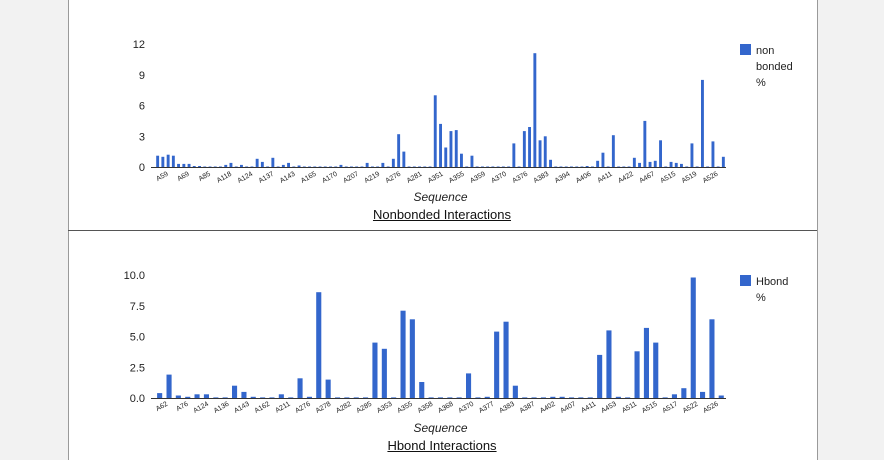 This screenshot has width=884, height=460. Describe the element at coordinates (142, 76) in the screenshot. I see `y-tick-label: 9` at that location.